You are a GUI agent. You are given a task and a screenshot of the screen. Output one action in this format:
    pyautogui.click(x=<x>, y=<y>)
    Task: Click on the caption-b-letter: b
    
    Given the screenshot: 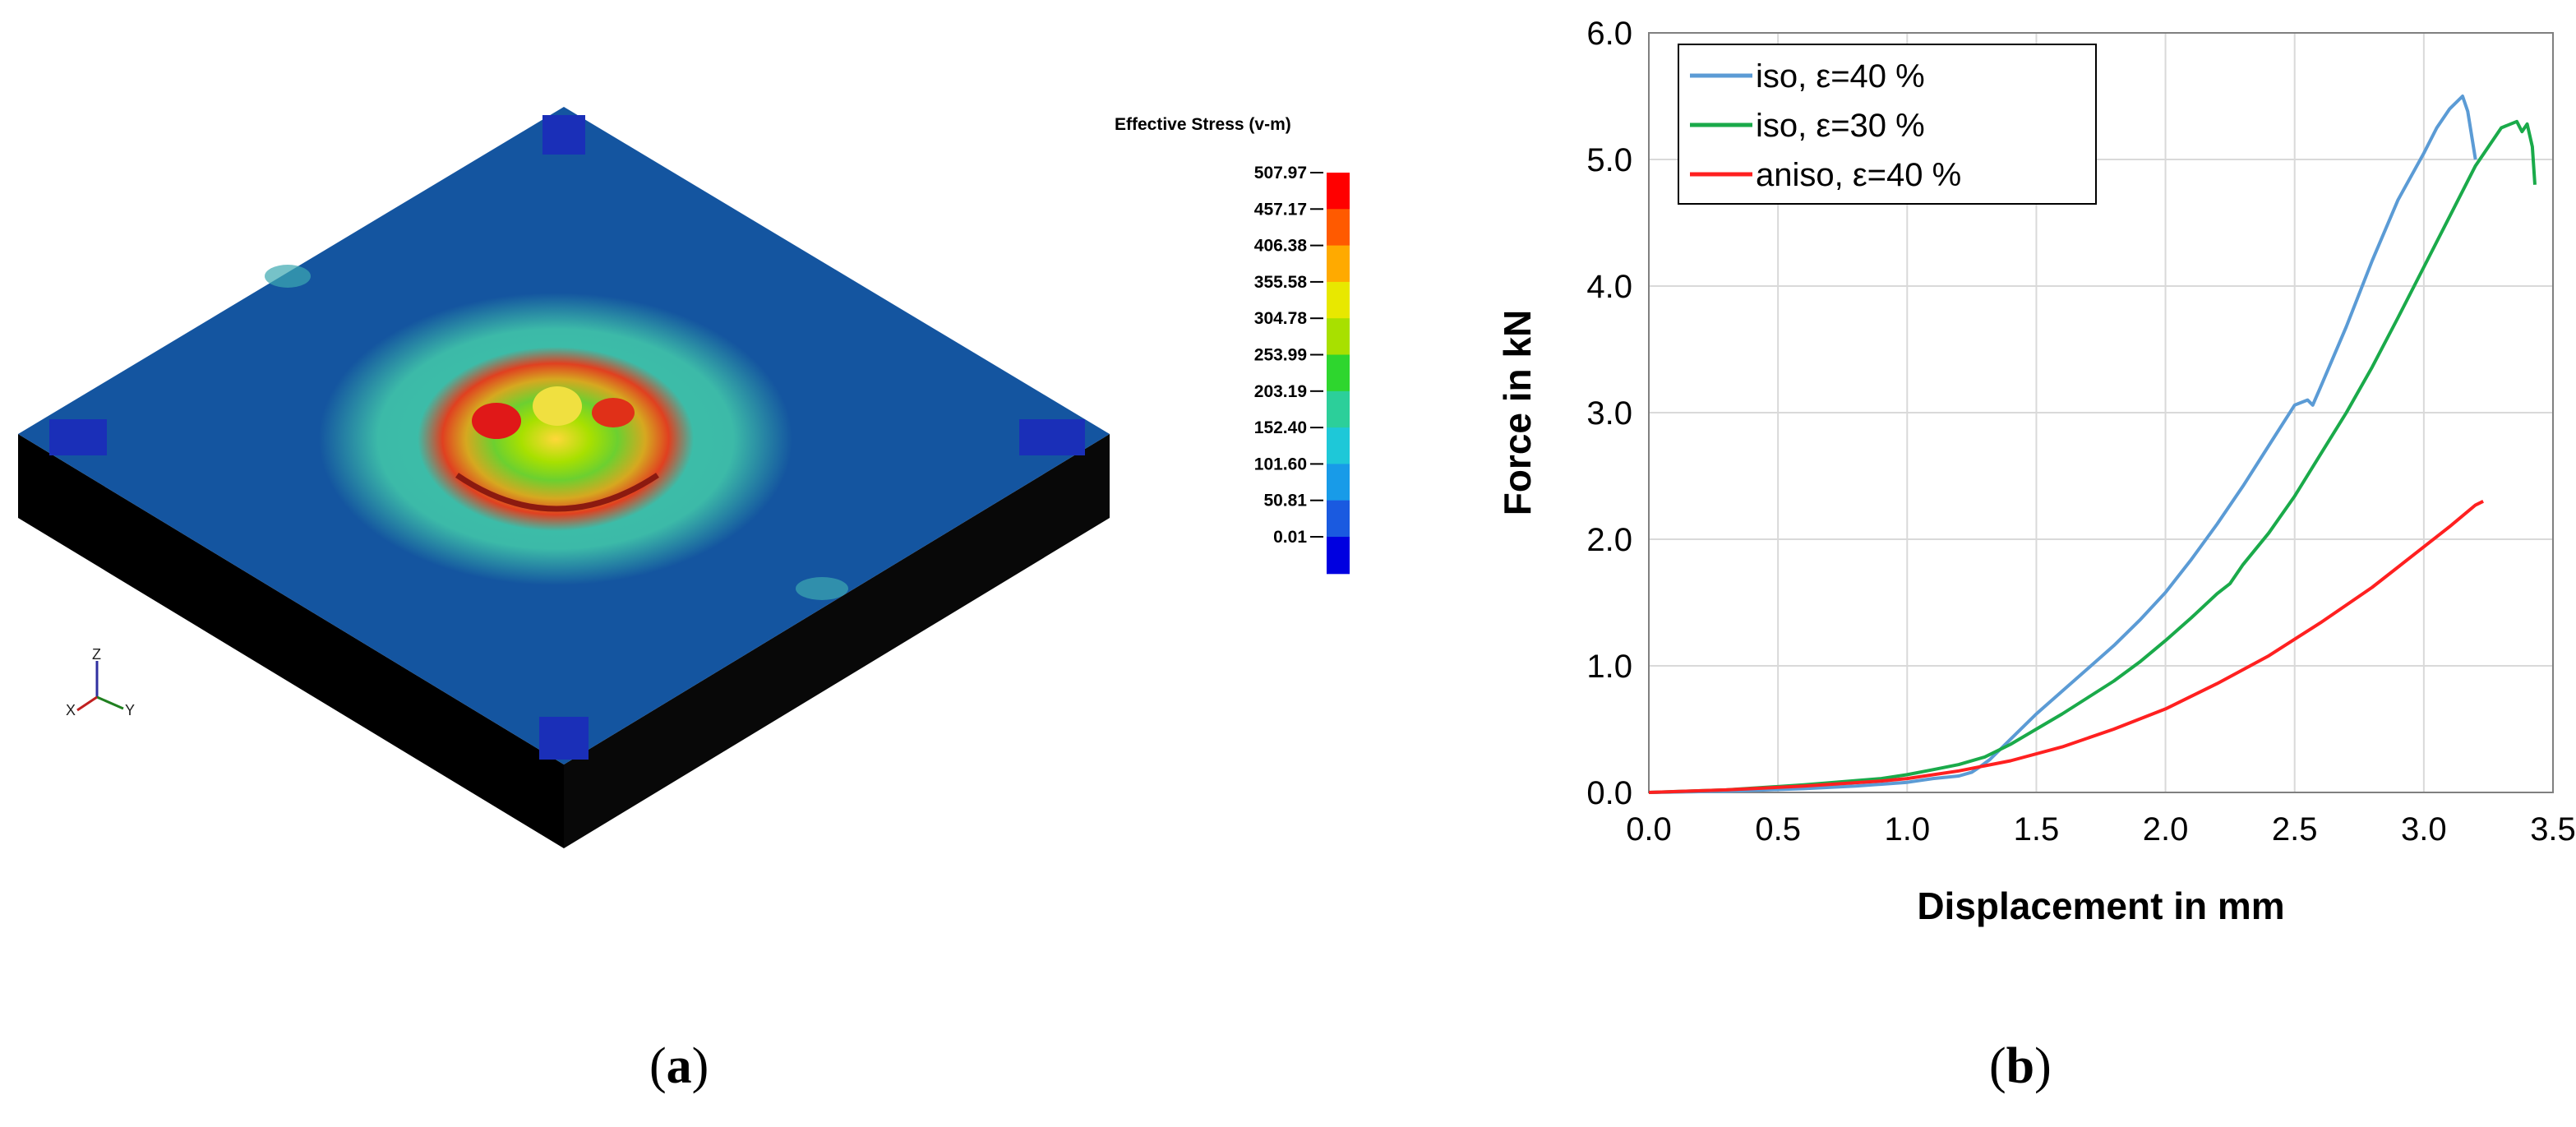 What is the action you would take?
    pyautogui.click(x=2021, y=1066)
    